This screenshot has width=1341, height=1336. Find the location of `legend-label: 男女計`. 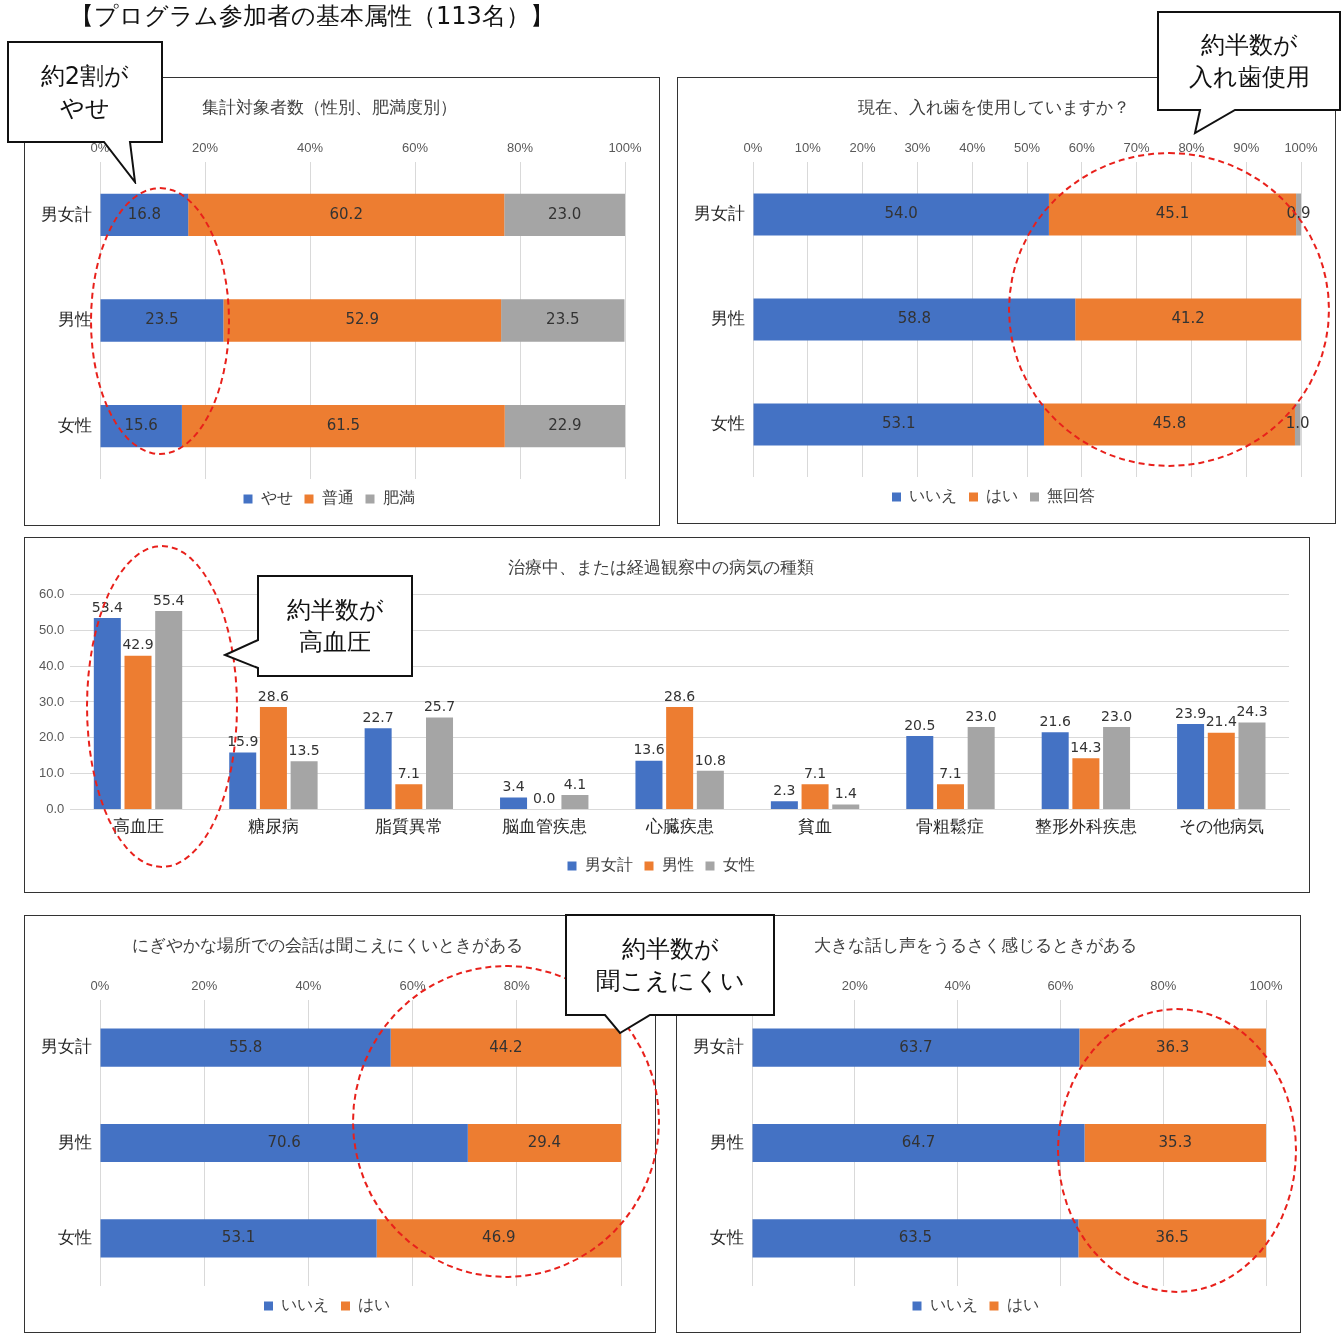

legend-label: 男女計 is located at coordinates (608, 865).